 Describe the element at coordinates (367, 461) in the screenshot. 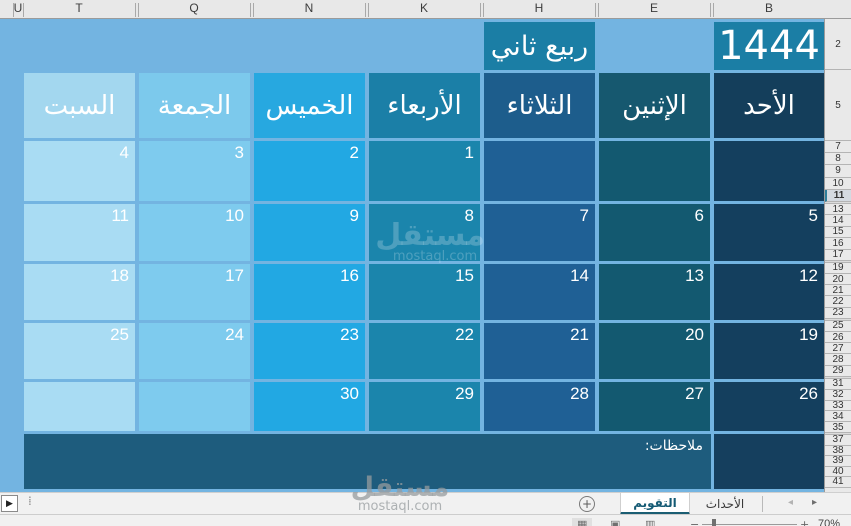

I see `notes-cell: ملاحظات:` at that location.